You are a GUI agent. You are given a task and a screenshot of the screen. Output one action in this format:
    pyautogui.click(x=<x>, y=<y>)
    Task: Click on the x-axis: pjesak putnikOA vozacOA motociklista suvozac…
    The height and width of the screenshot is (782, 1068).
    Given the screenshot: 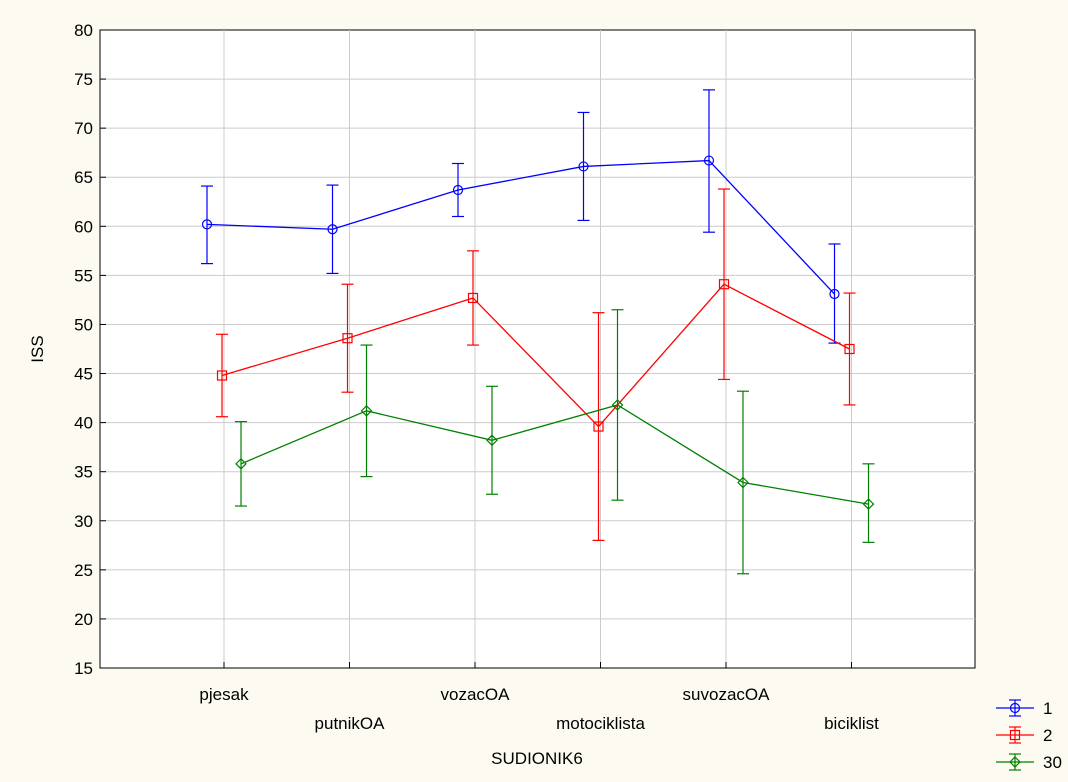 What is the action you would take?
    pyautogui.click(x=539, y=697)
    